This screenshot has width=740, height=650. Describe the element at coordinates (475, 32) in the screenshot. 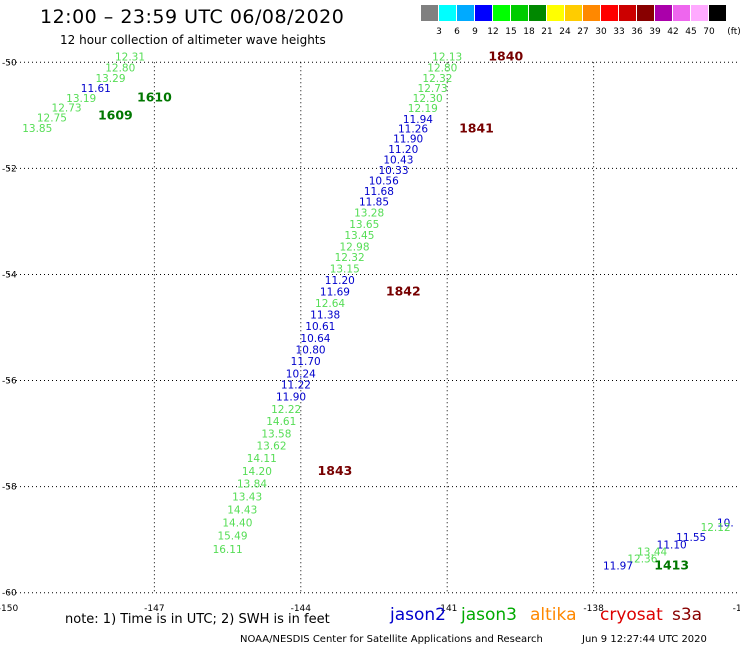

I see `colorbar-label: 9` at that location.